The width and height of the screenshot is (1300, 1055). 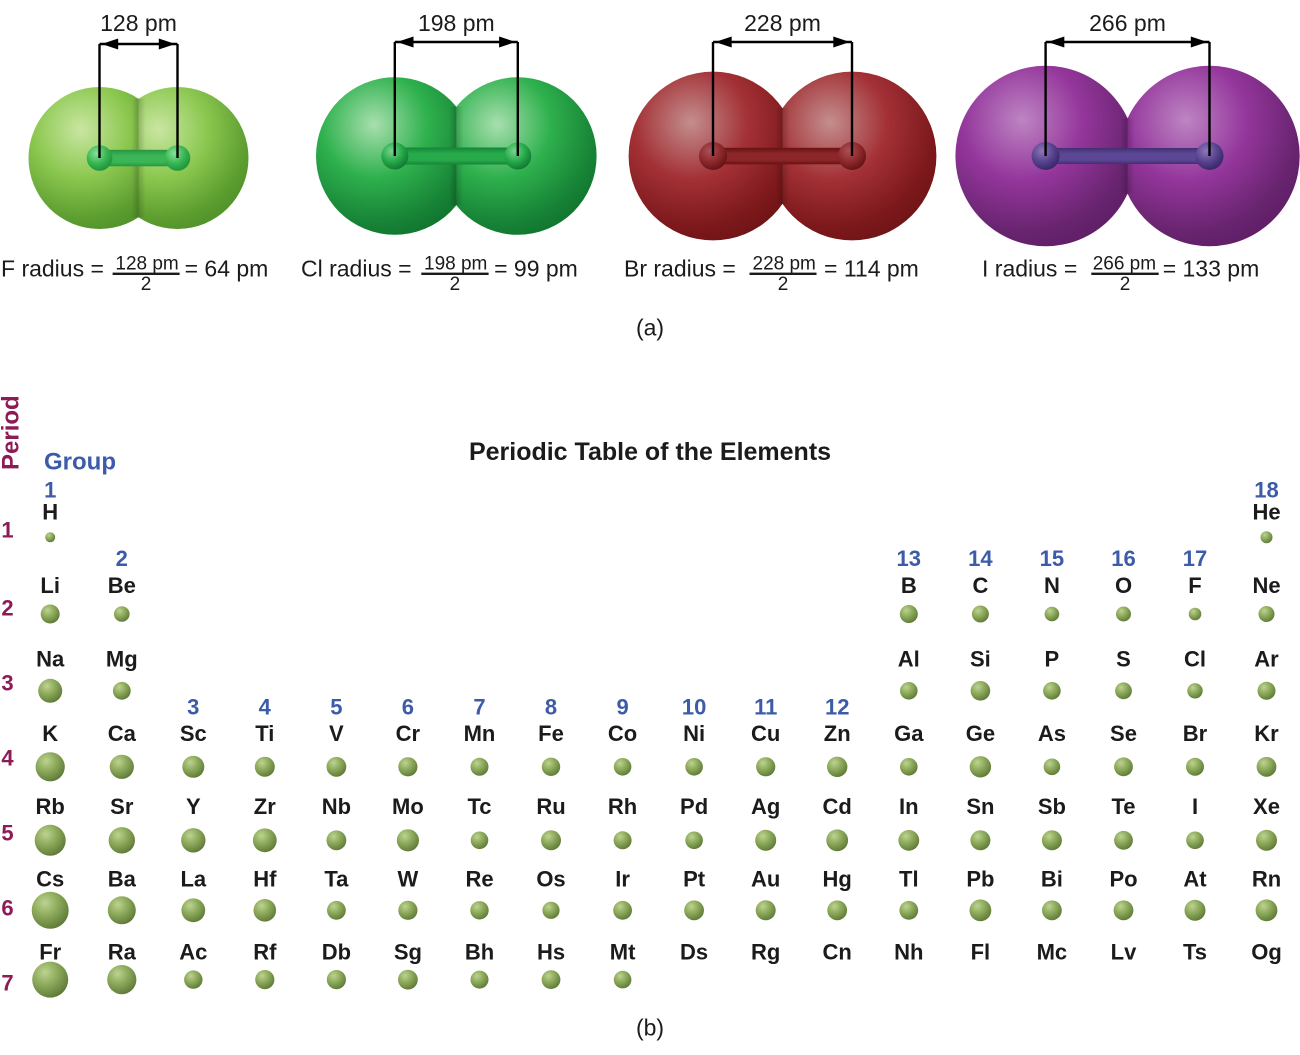 I want to click on svg-text: Ds, so click(x=694, y=952).